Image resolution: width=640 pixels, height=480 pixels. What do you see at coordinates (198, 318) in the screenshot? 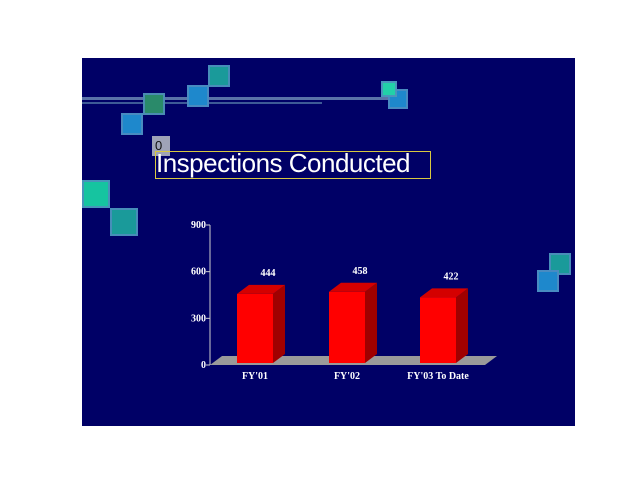
I see `y-tick-label: 300` at bounding box center [198, 318].